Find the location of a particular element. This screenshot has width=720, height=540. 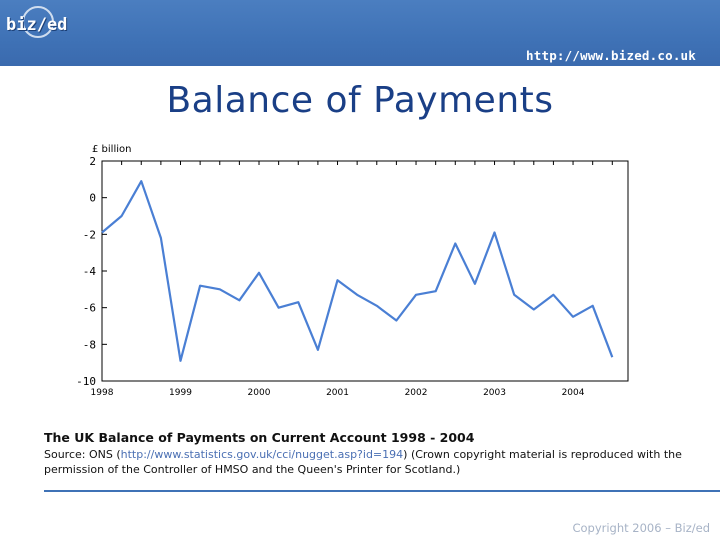

x-tick-label: 2000 is located at coordinates (259, 393).